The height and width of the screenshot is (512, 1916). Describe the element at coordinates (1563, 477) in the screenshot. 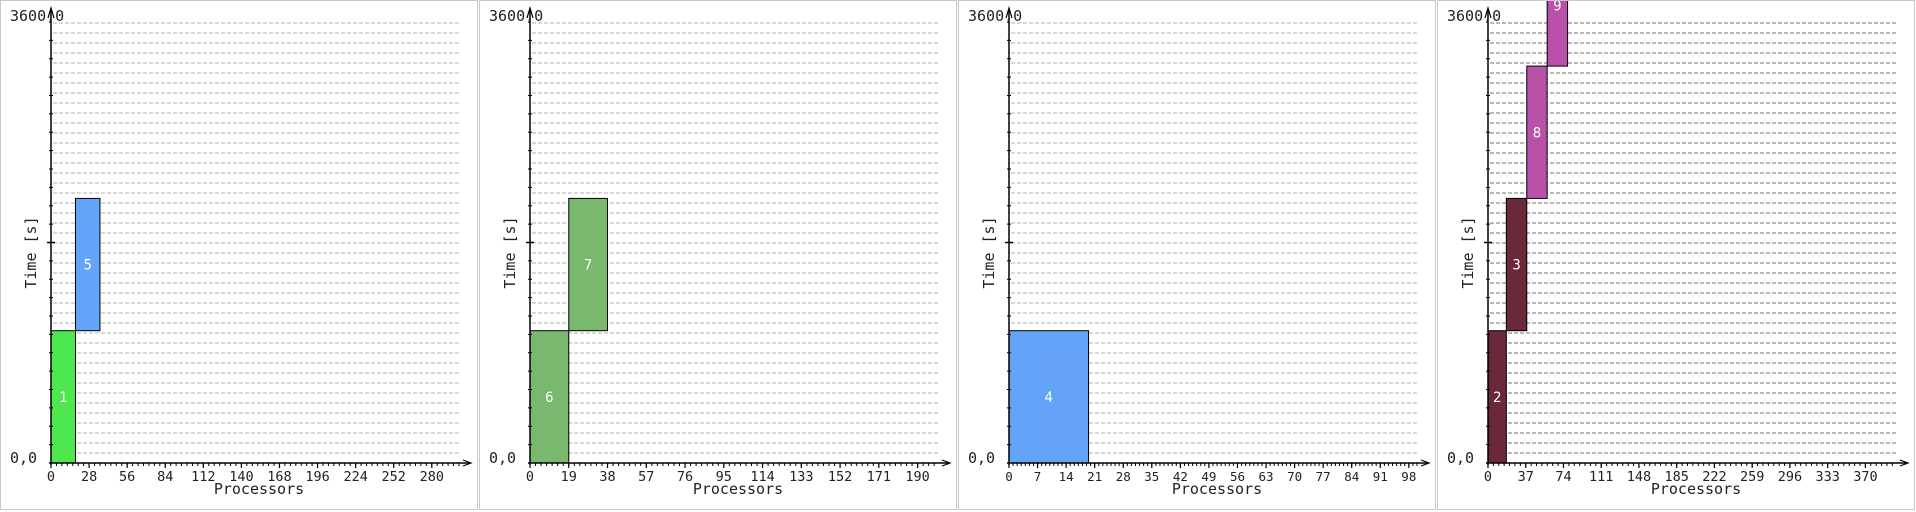

I see `x-tick-label: 74` at that location.